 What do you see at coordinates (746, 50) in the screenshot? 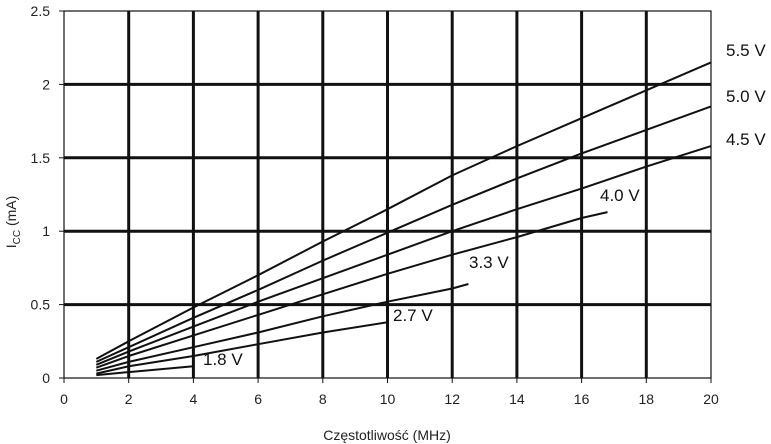
I see `series-label: 5.5 V` at bounding box center [746, 50].